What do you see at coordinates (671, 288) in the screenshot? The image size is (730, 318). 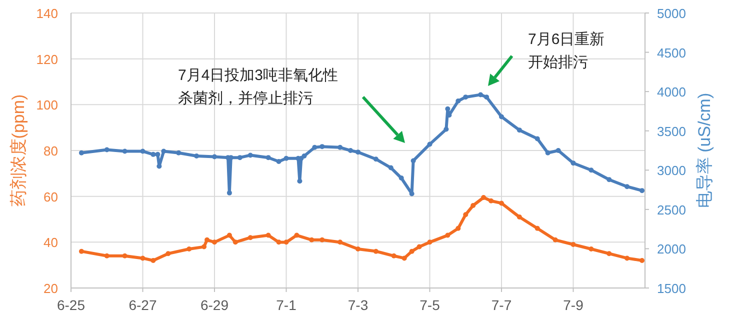 I see `y2-tick-label: 1500` at bounding box center [671, 288].